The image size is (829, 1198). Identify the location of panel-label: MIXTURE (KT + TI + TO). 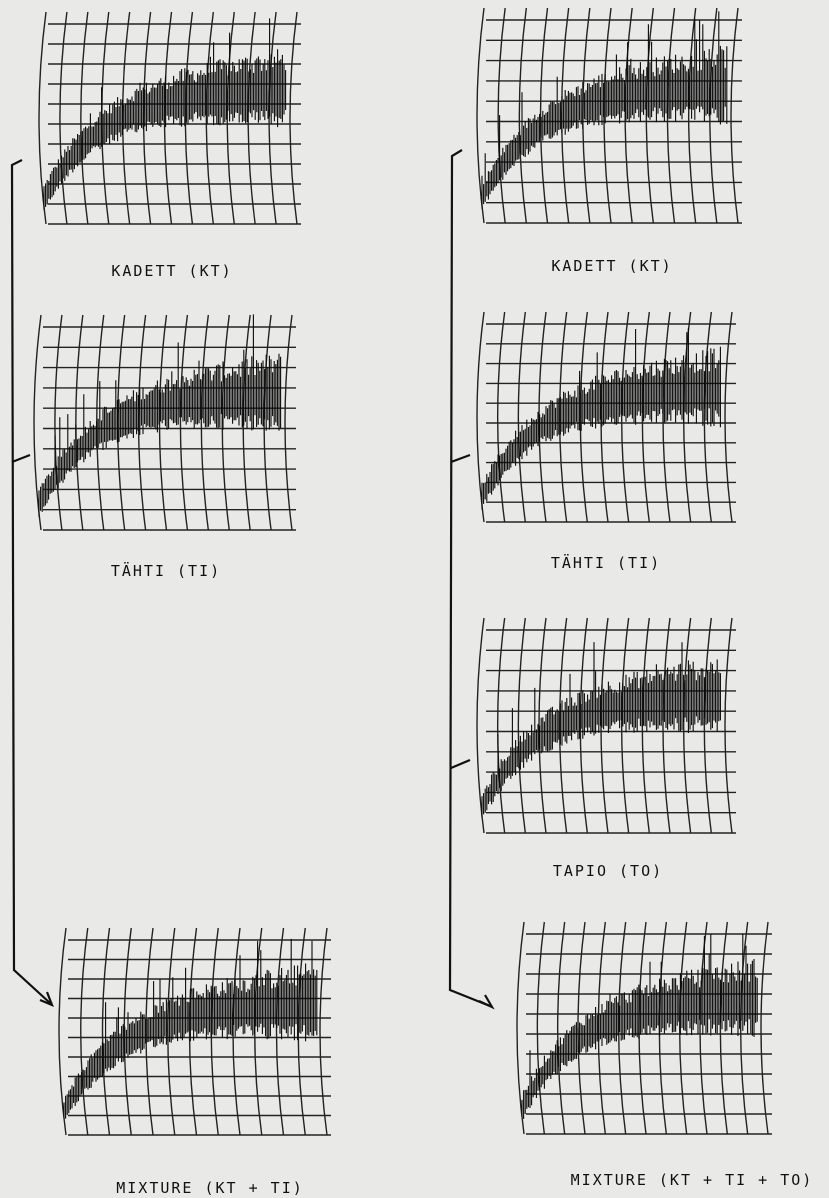
(692, 1180).